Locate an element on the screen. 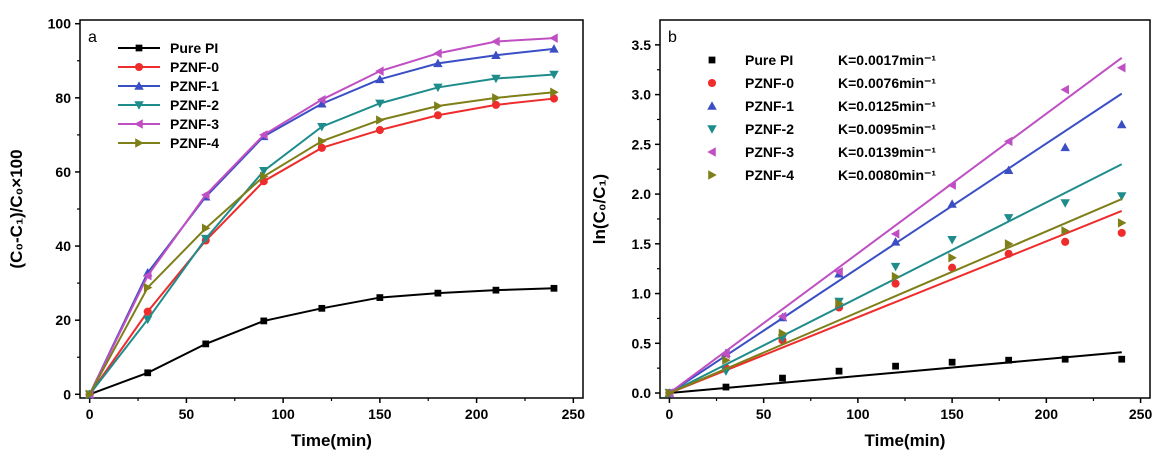  y-tick-label: 40 is located at coordinates (63, 246).